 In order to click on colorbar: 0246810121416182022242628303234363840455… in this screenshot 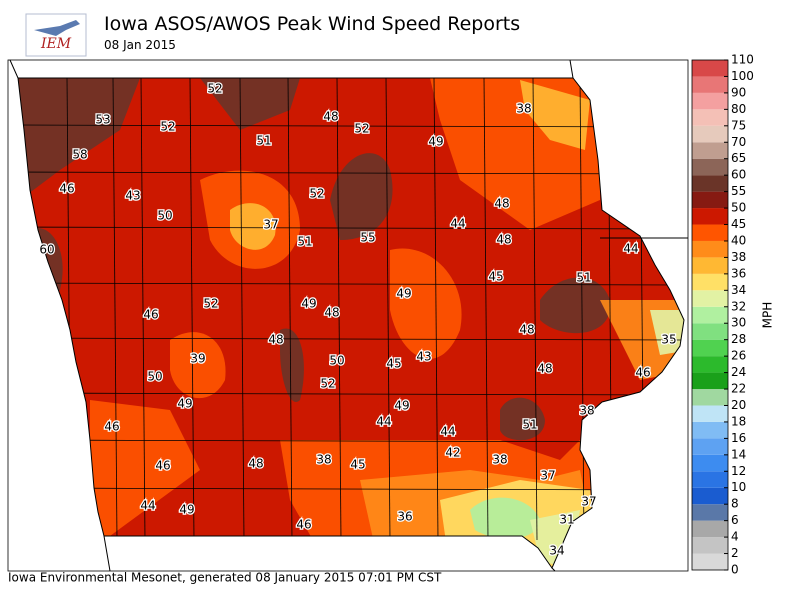, I will do `click(733, 315)`.